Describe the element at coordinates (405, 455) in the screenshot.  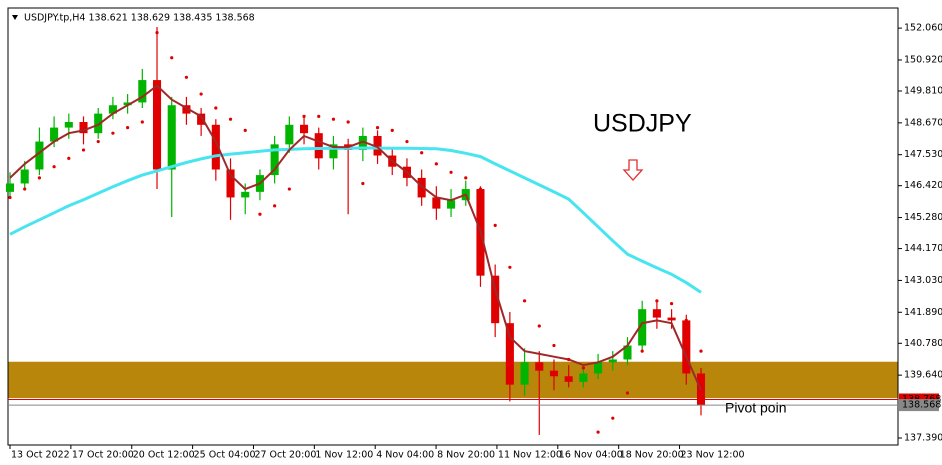
I see `x-tick-label: 4 Nov 04:00` at that location.